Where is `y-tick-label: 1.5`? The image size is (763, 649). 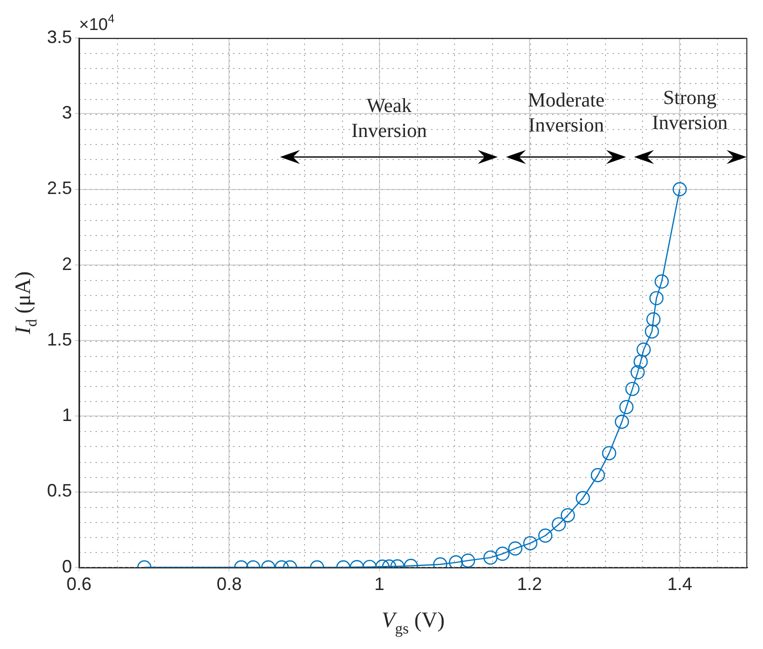 y-tick-label: 1.5 is located at coordinates (59, 339).